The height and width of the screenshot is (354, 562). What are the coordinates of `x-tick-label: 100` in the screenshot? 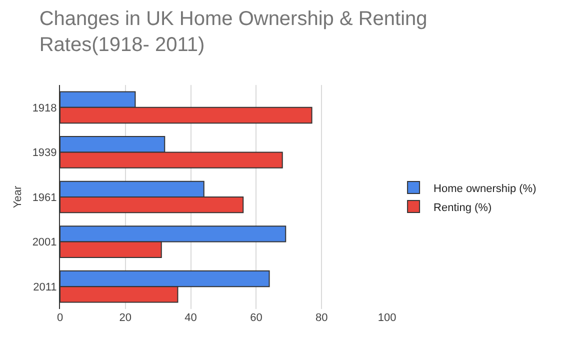 It's located at (387, 318).